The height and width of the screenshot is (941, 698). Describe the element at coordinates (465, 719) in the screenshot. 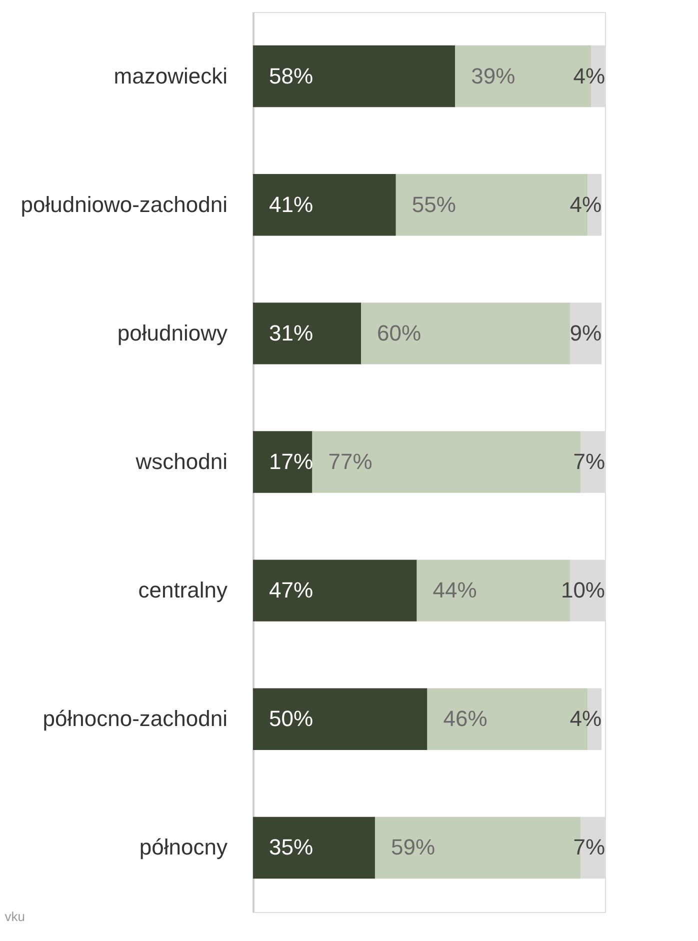

I see `data-label: 46%` at that location.